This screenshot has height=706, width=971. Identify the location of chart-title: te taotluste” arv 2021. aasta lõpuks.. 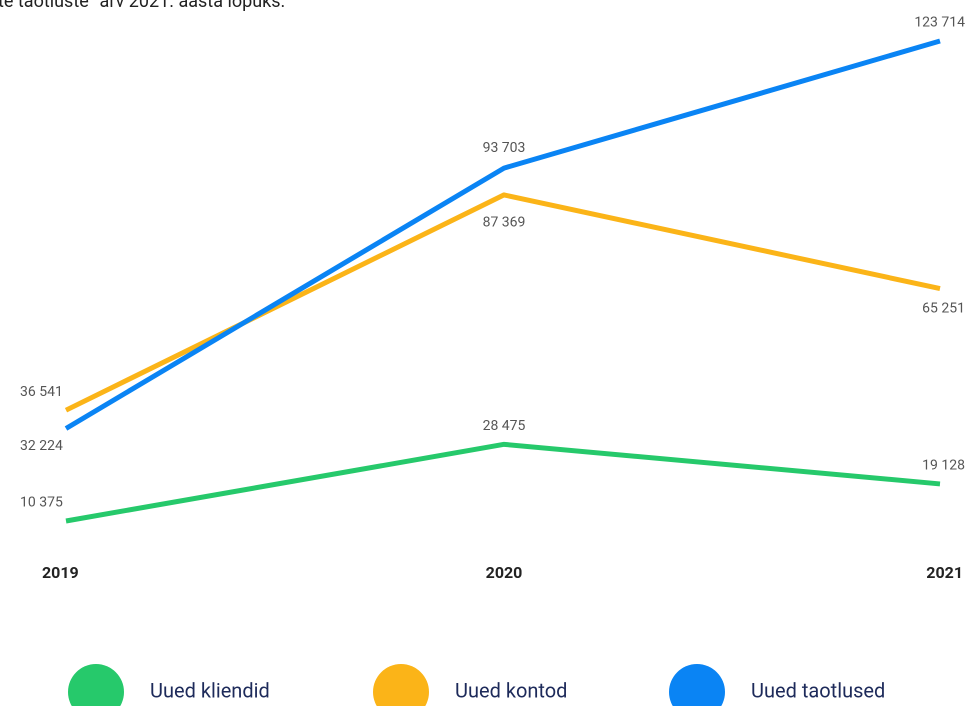
(142, 6).